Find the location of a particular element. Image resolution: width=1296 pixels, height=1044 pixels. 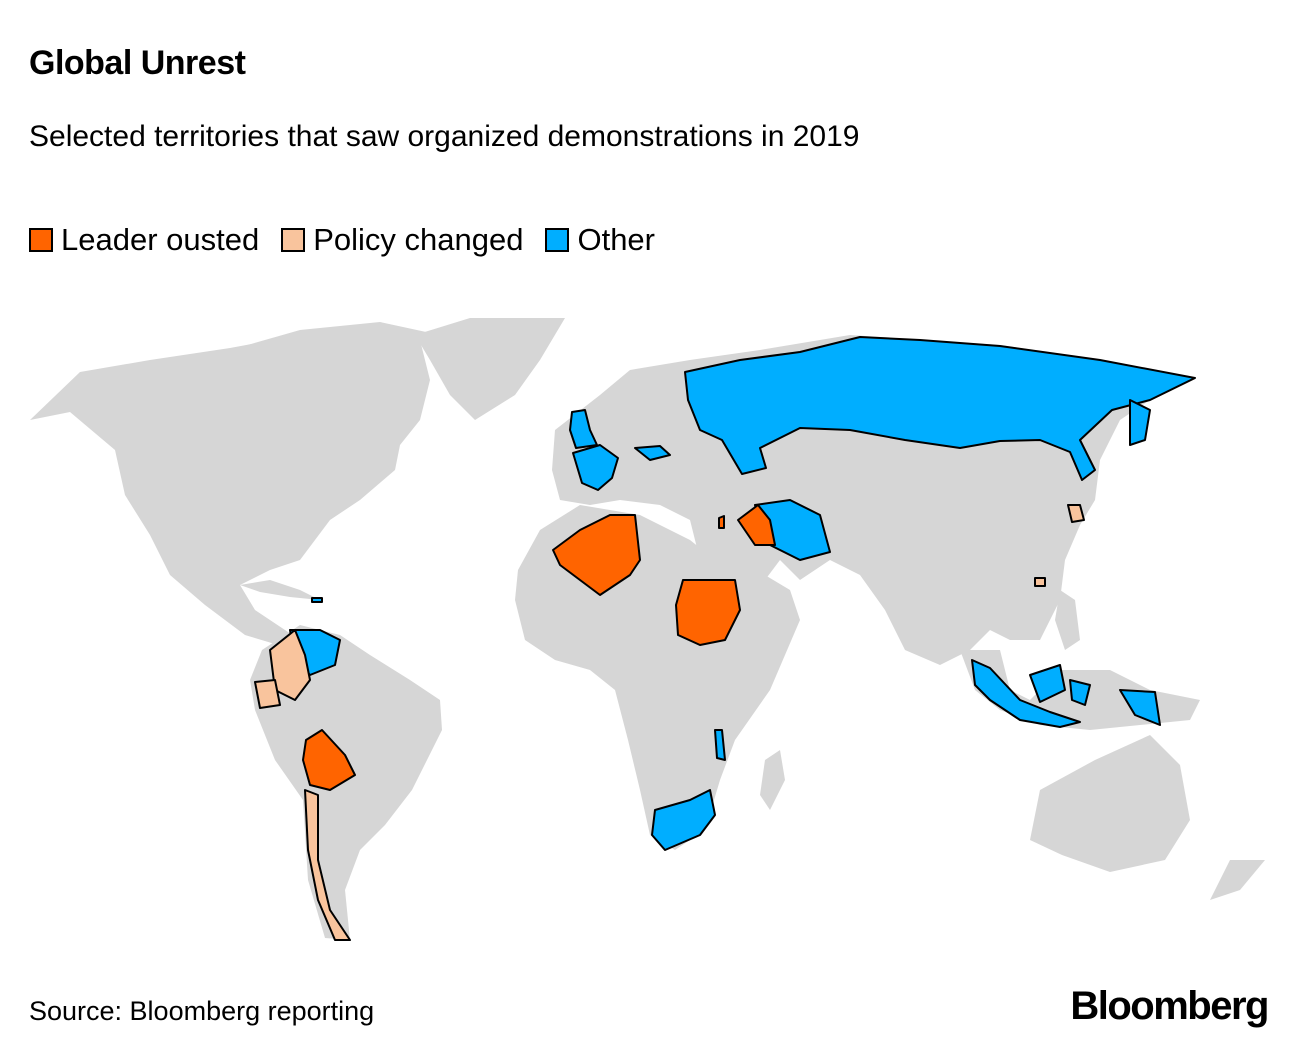

country-sudan is located at coordinates (708, 612).